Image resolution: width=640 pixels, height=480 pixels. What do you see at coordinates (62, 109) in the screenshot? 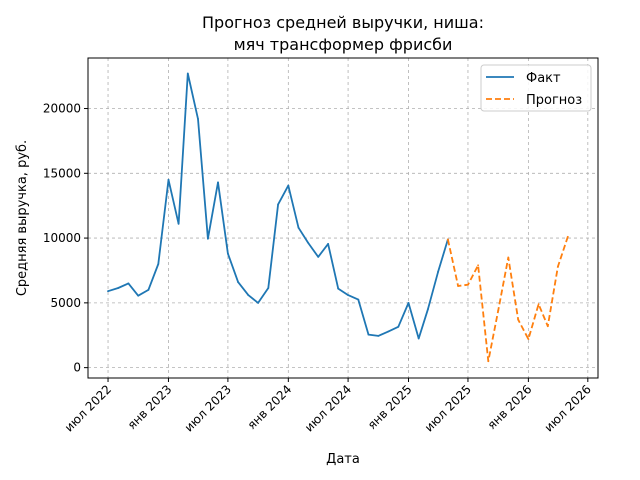
I see `y-tick-label: 20000` at bounding box center [62, 109].